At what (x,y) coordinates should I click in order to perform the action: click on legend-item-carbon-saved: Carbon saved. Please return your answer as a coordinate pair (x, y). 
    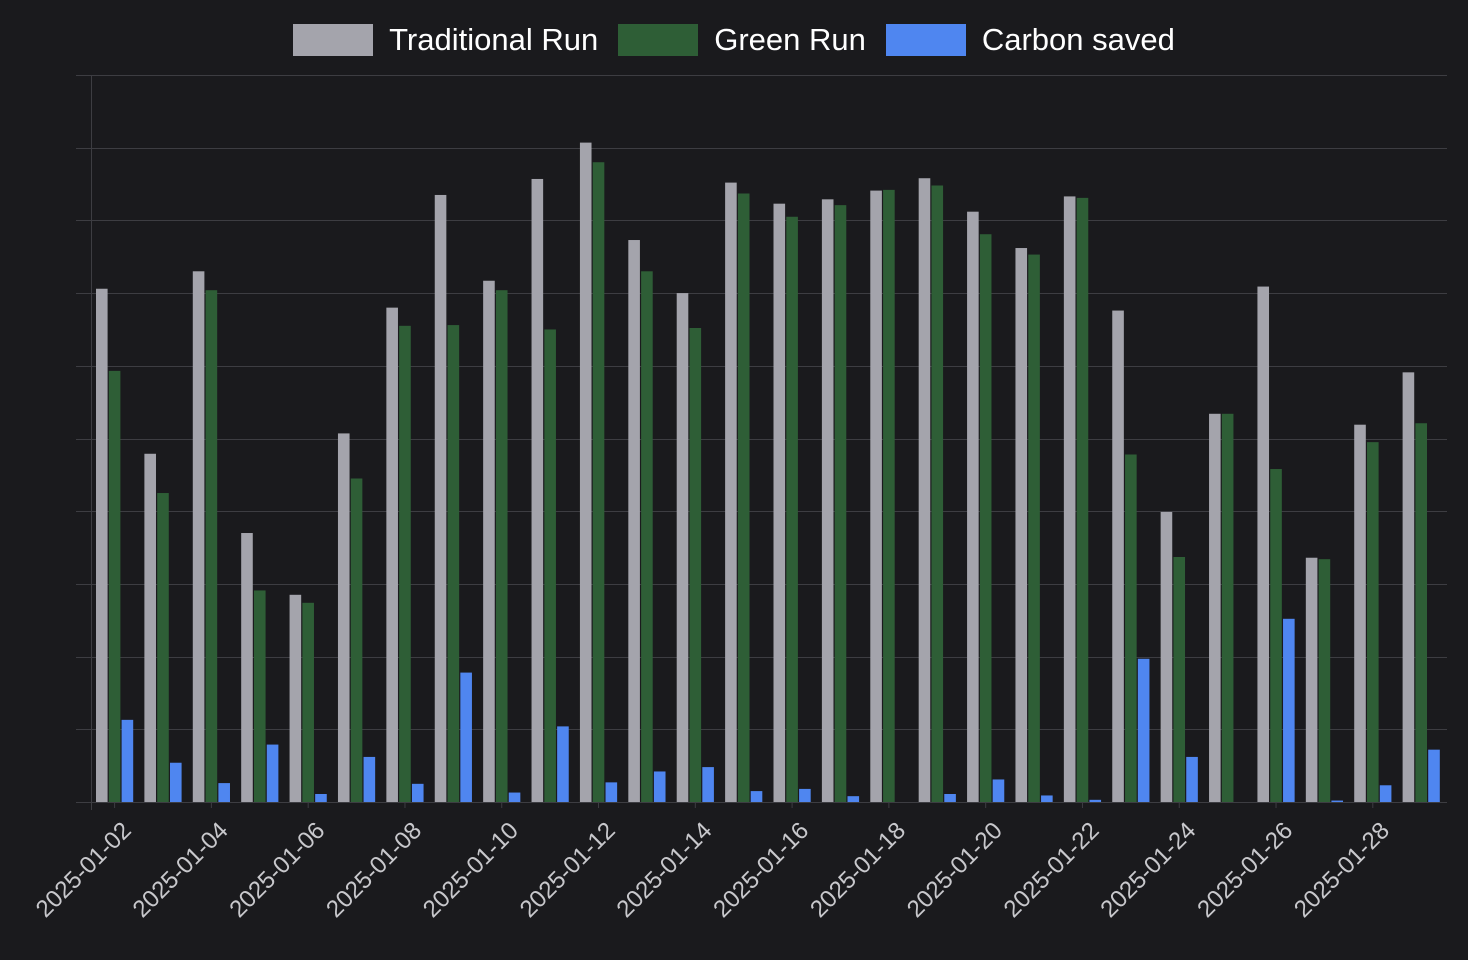
    Looking at the image, I should click on (1030, 40).